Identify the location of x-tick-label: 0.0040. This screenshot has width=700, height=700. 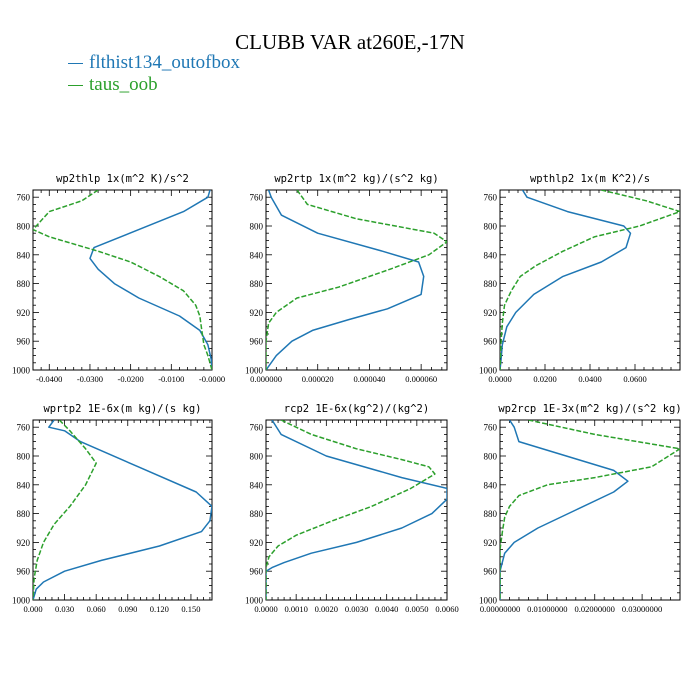
(386, 609).